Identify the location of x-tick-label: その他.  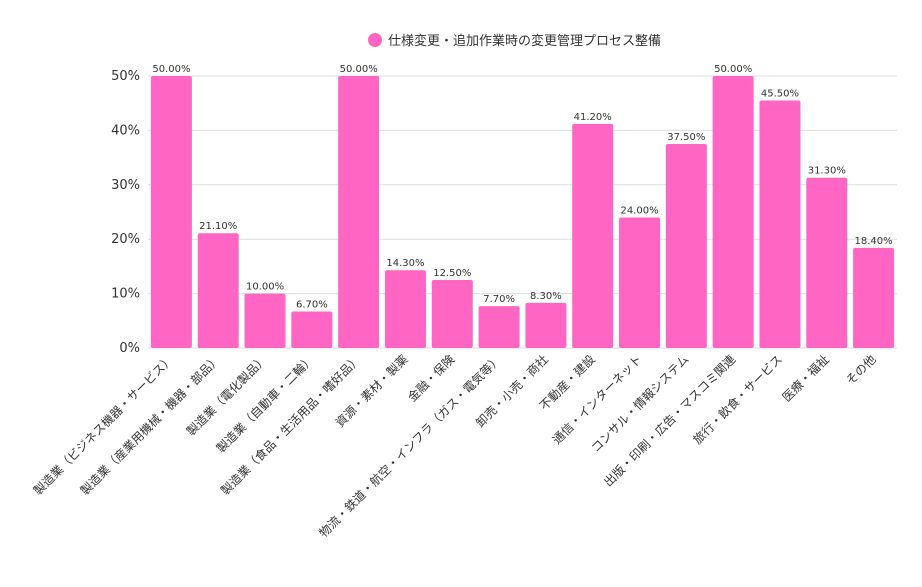
(860, 369).